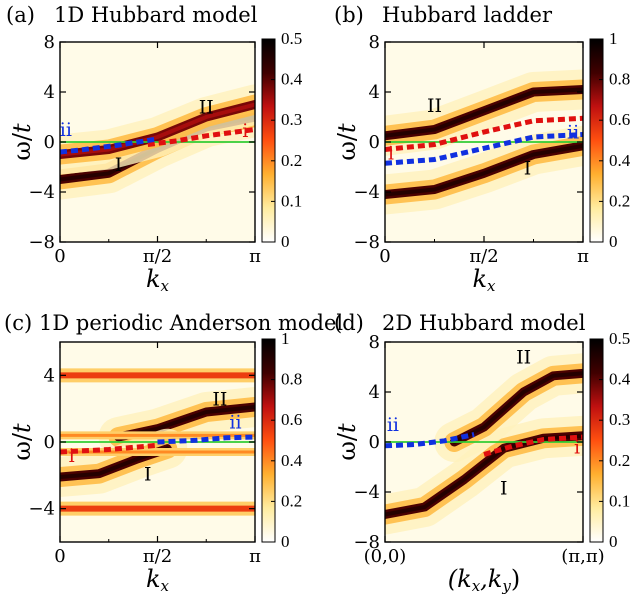  Describe the element at coordinates (484, 580) in the screenshot. I see `x-axis-label: (kx,ky)` at that location.